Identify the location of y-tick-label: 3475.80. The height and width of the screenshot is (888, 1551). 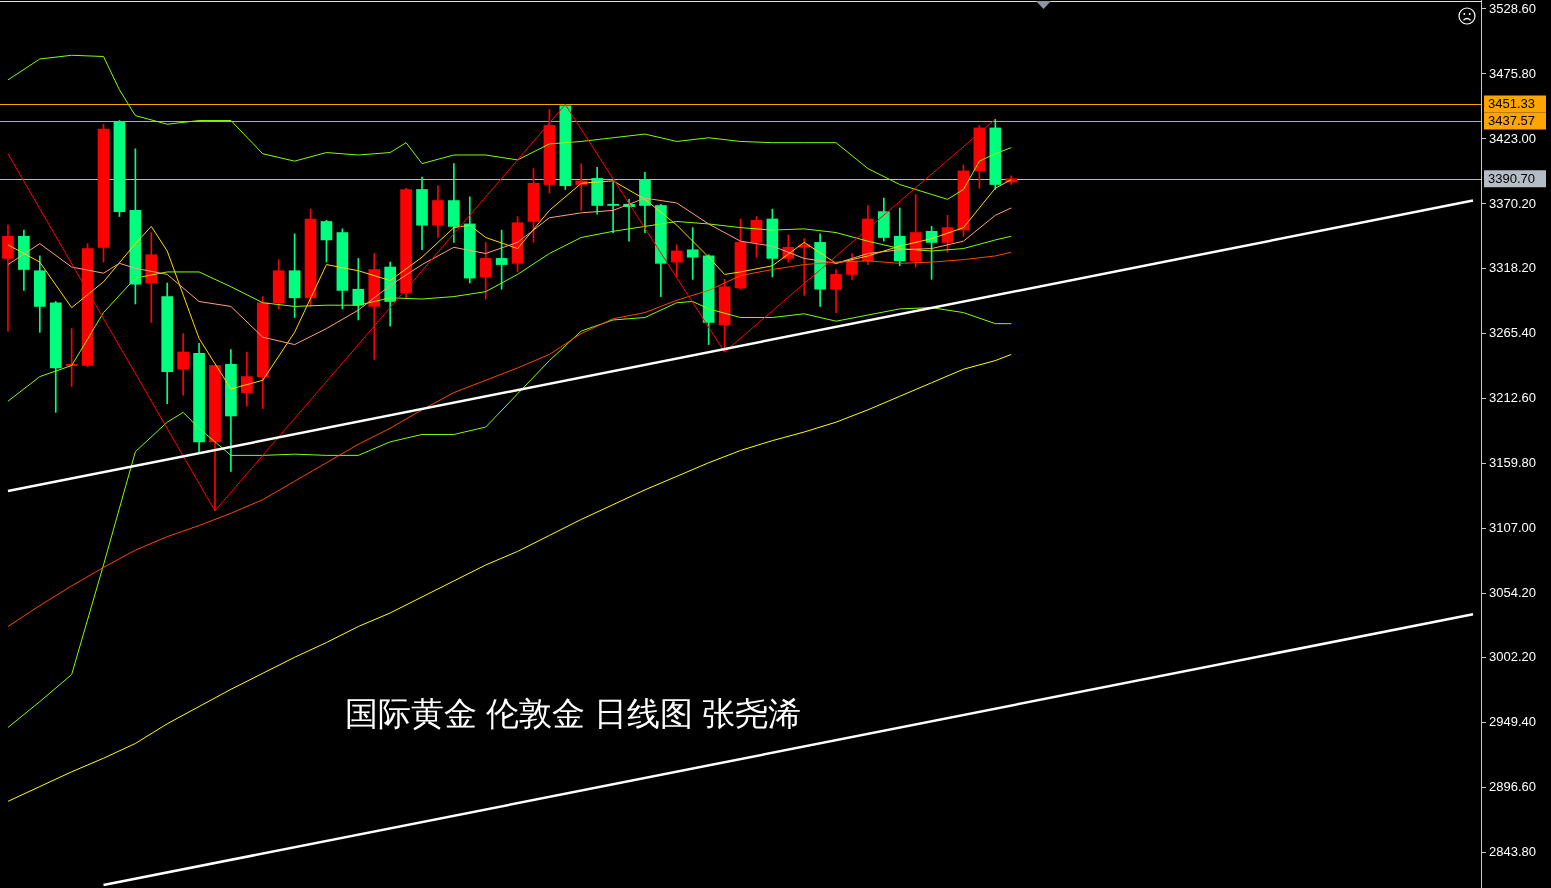
(1512, 73).